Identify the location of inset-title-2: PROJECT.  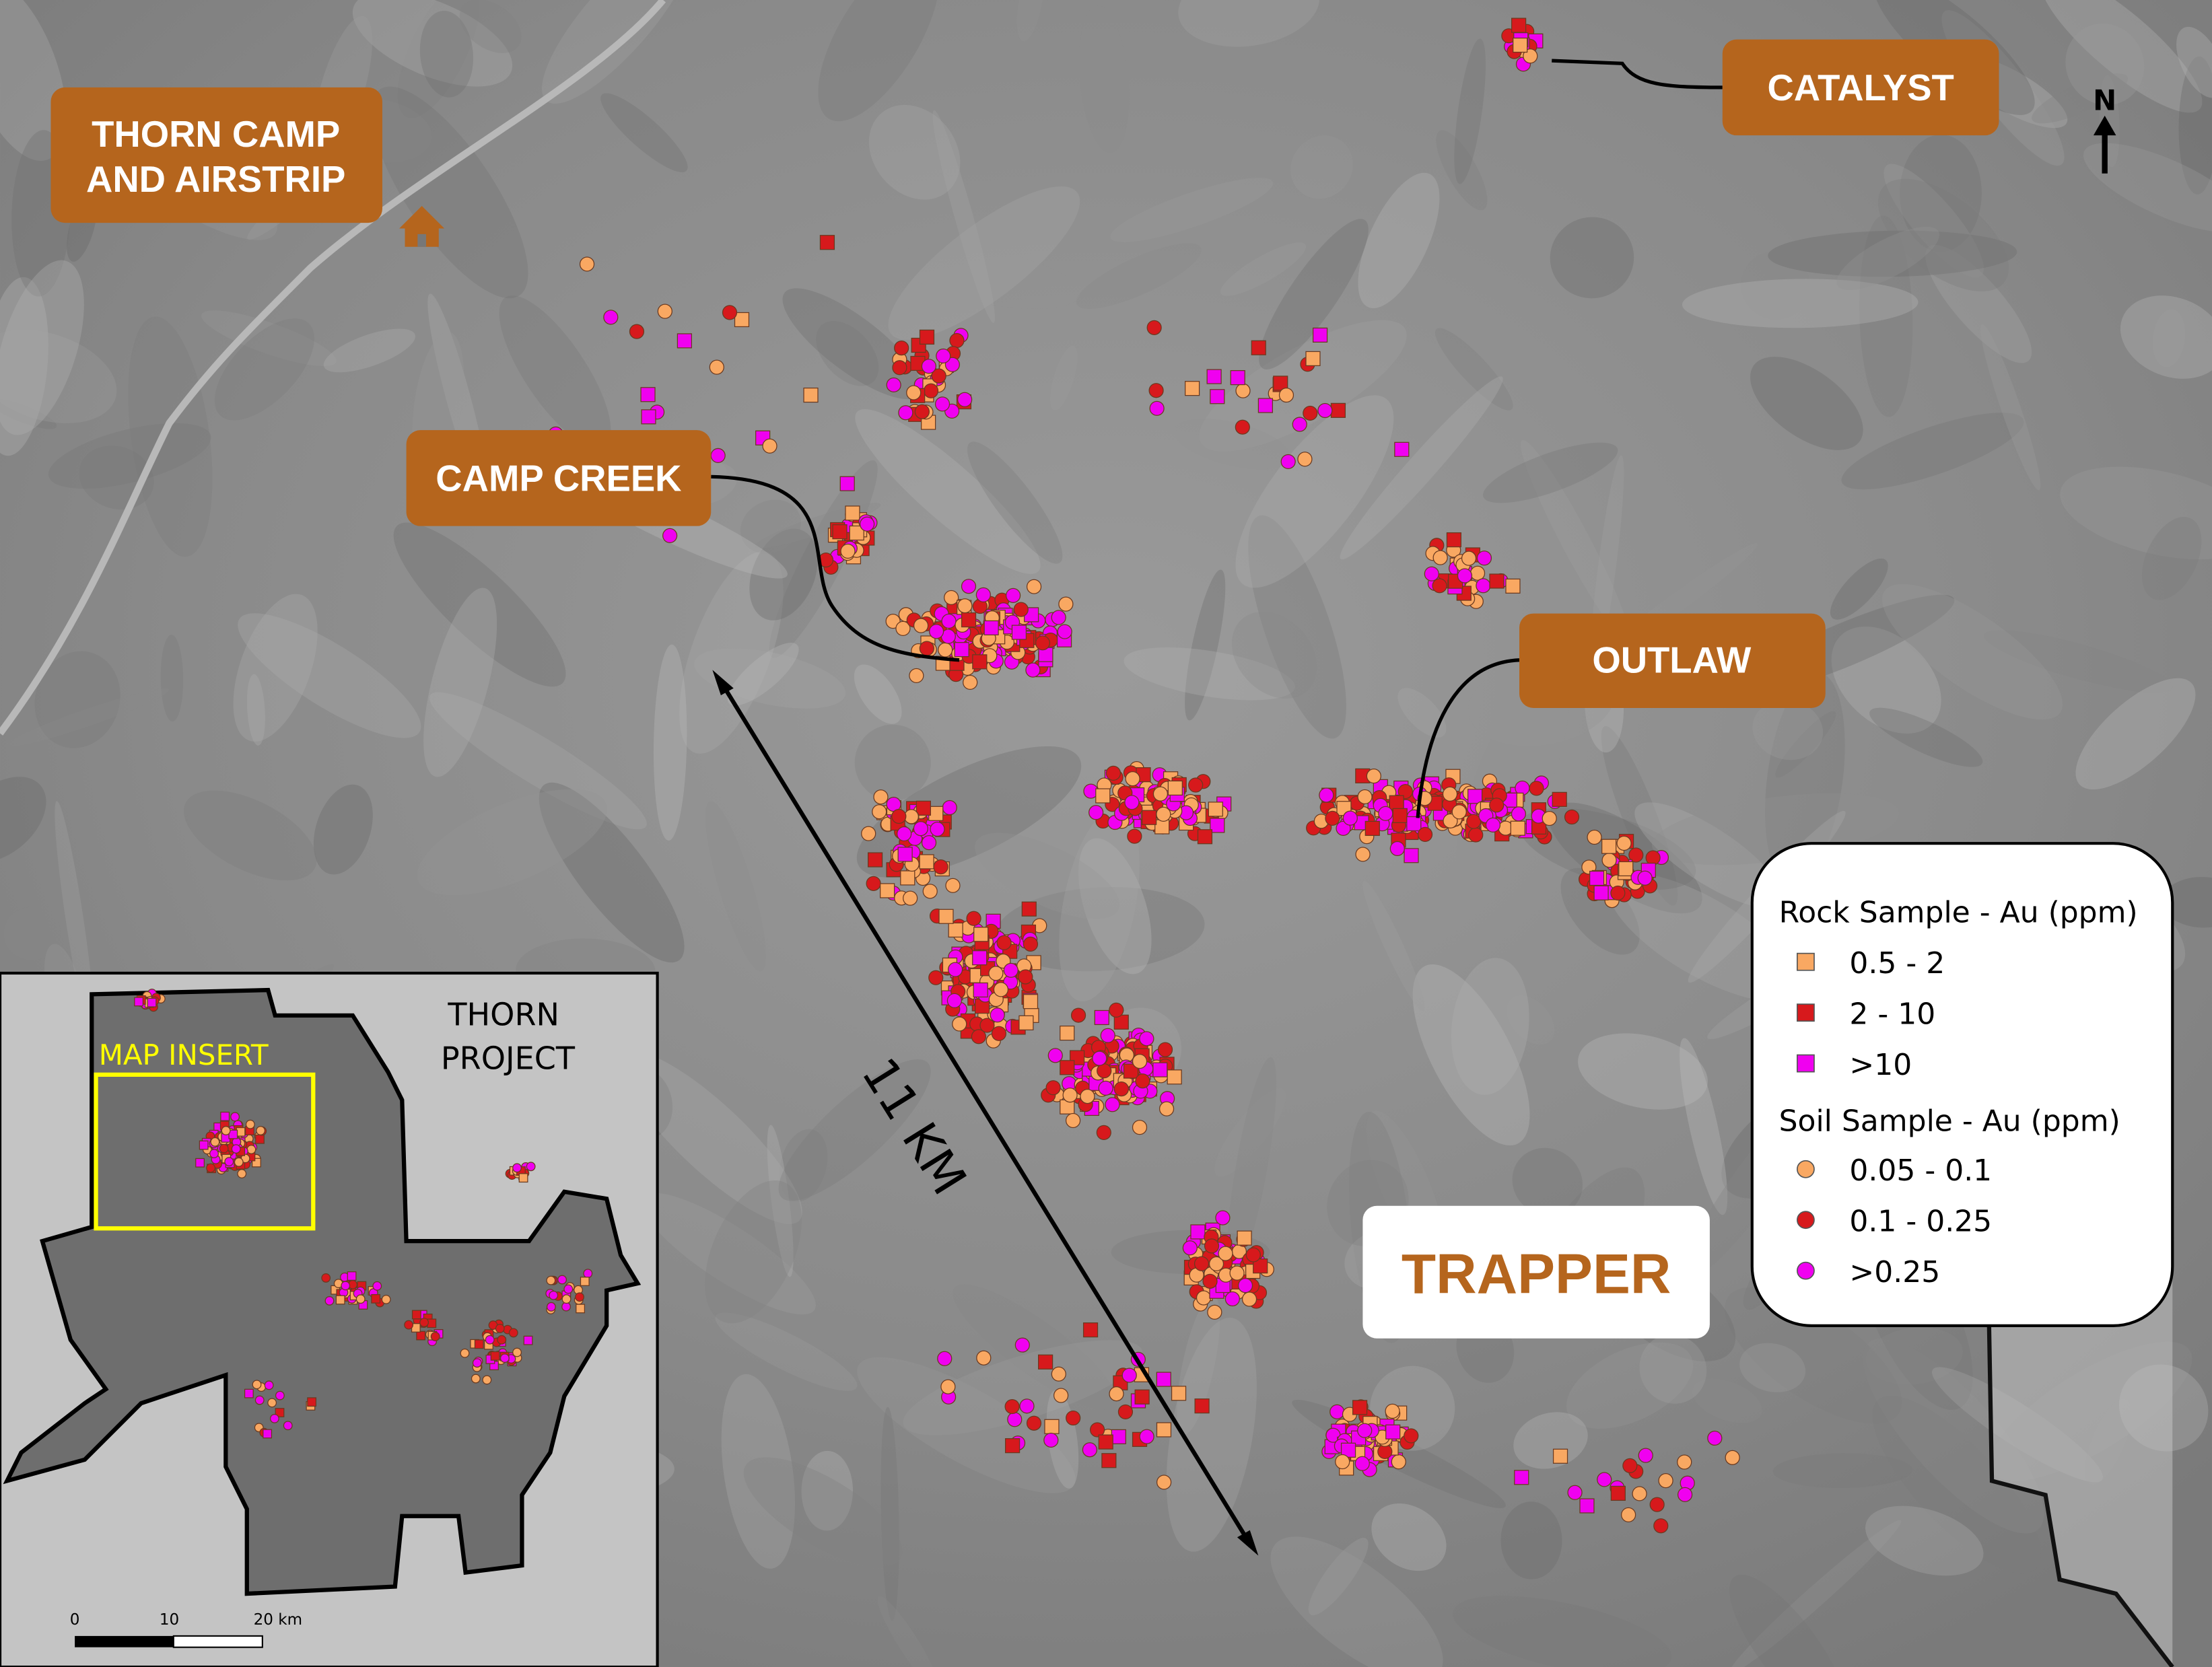
(508, 1058).